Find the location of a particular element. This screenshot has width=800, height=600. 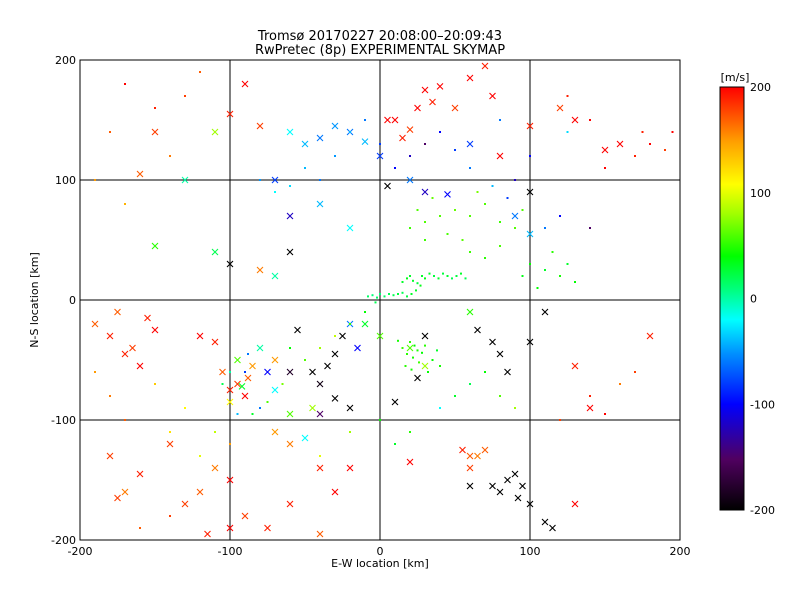

y-axis-label: N-S location [km] is located at coordinates (34, 300).